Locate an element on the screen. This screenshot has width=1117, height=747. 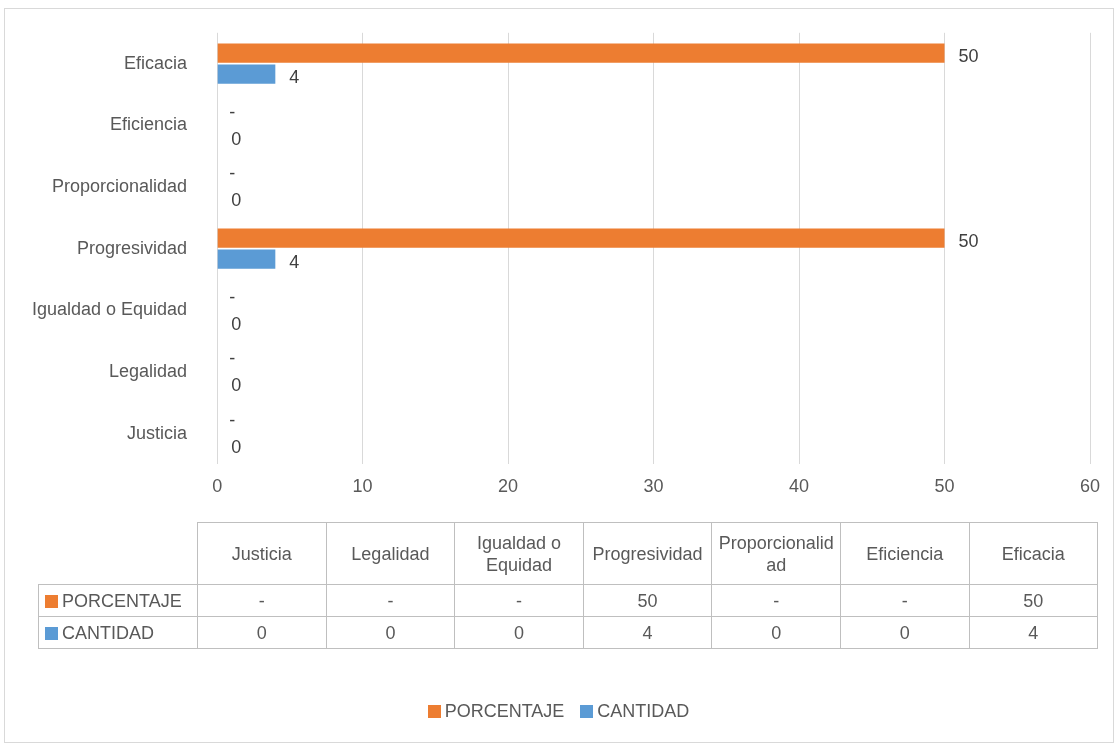
y-tick-label: Igualdad o Equidad is located at coordinates (110, 309).